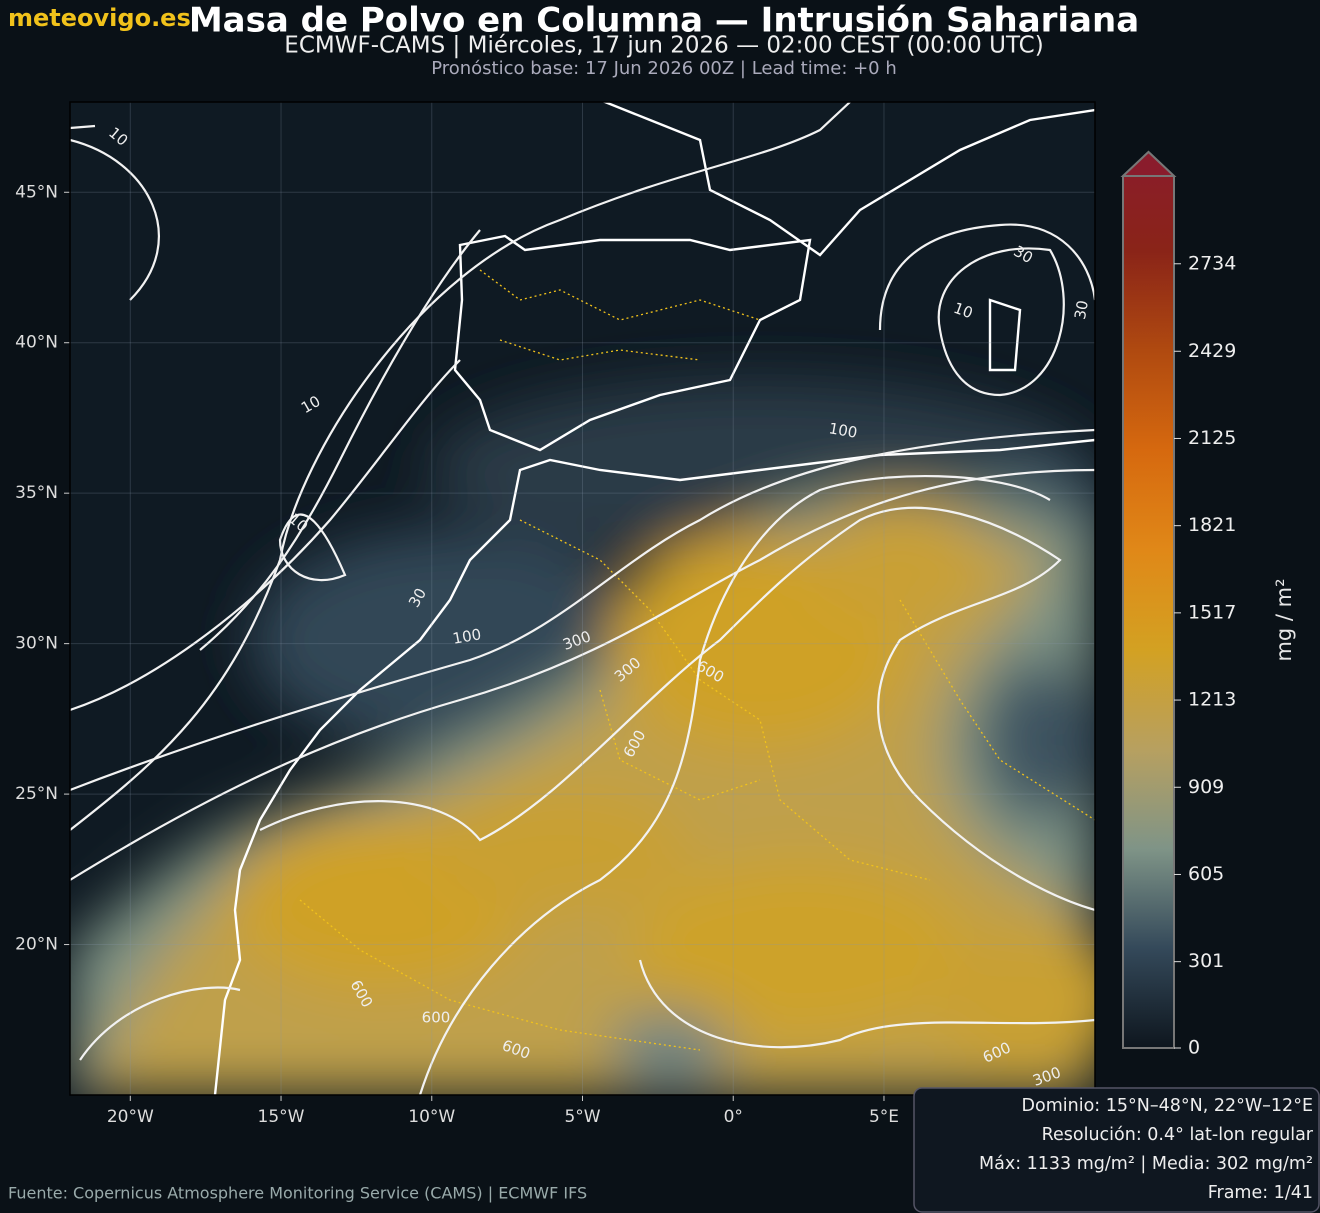  Describe the element at coordinates (963, 310) in the screenshot. I see `contour-label: 10` at that location.